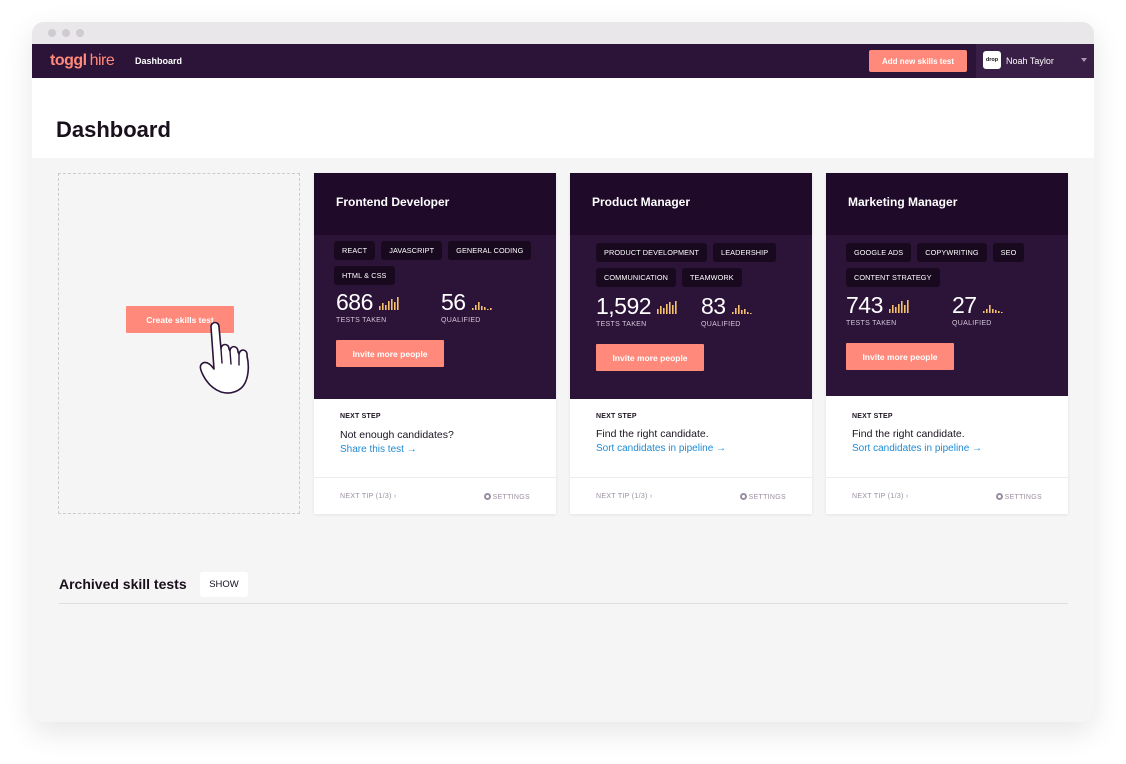 This screenshot has height=764, width=1126. What do you see at coordinates (713, 306) in the screenshot?
I see `qualified-count: 83` at bounding box center [713, 306].